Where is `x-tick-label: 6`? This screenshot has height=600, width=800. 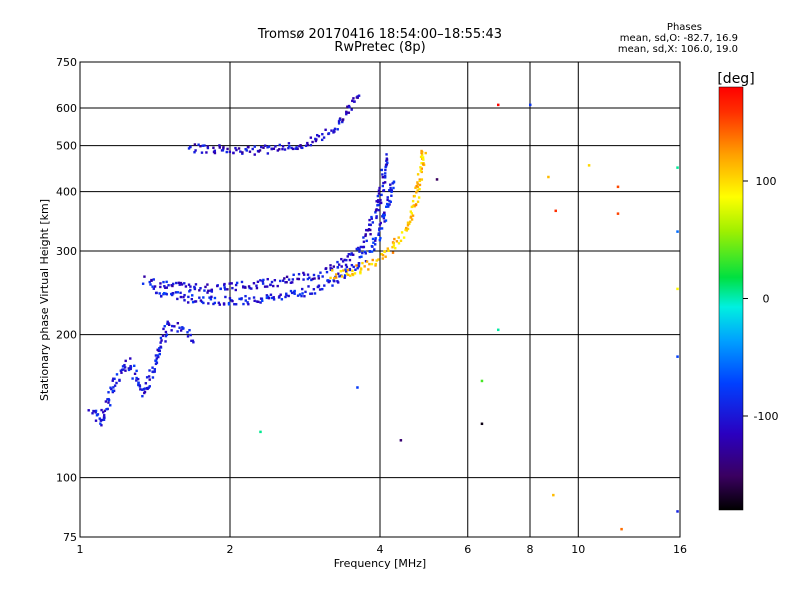 x-tick-label: 6 is located at coordinates (467, 549).